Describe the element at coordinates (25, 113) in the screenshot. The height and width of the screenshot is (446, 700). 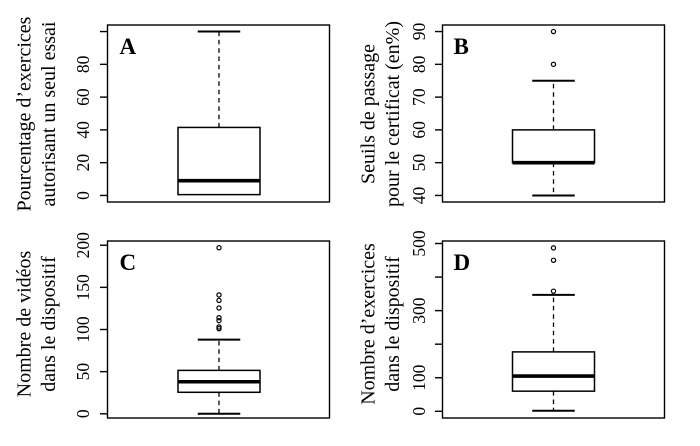
I see `y-axis-title-line: Pourcentage d’exercices` at that location.